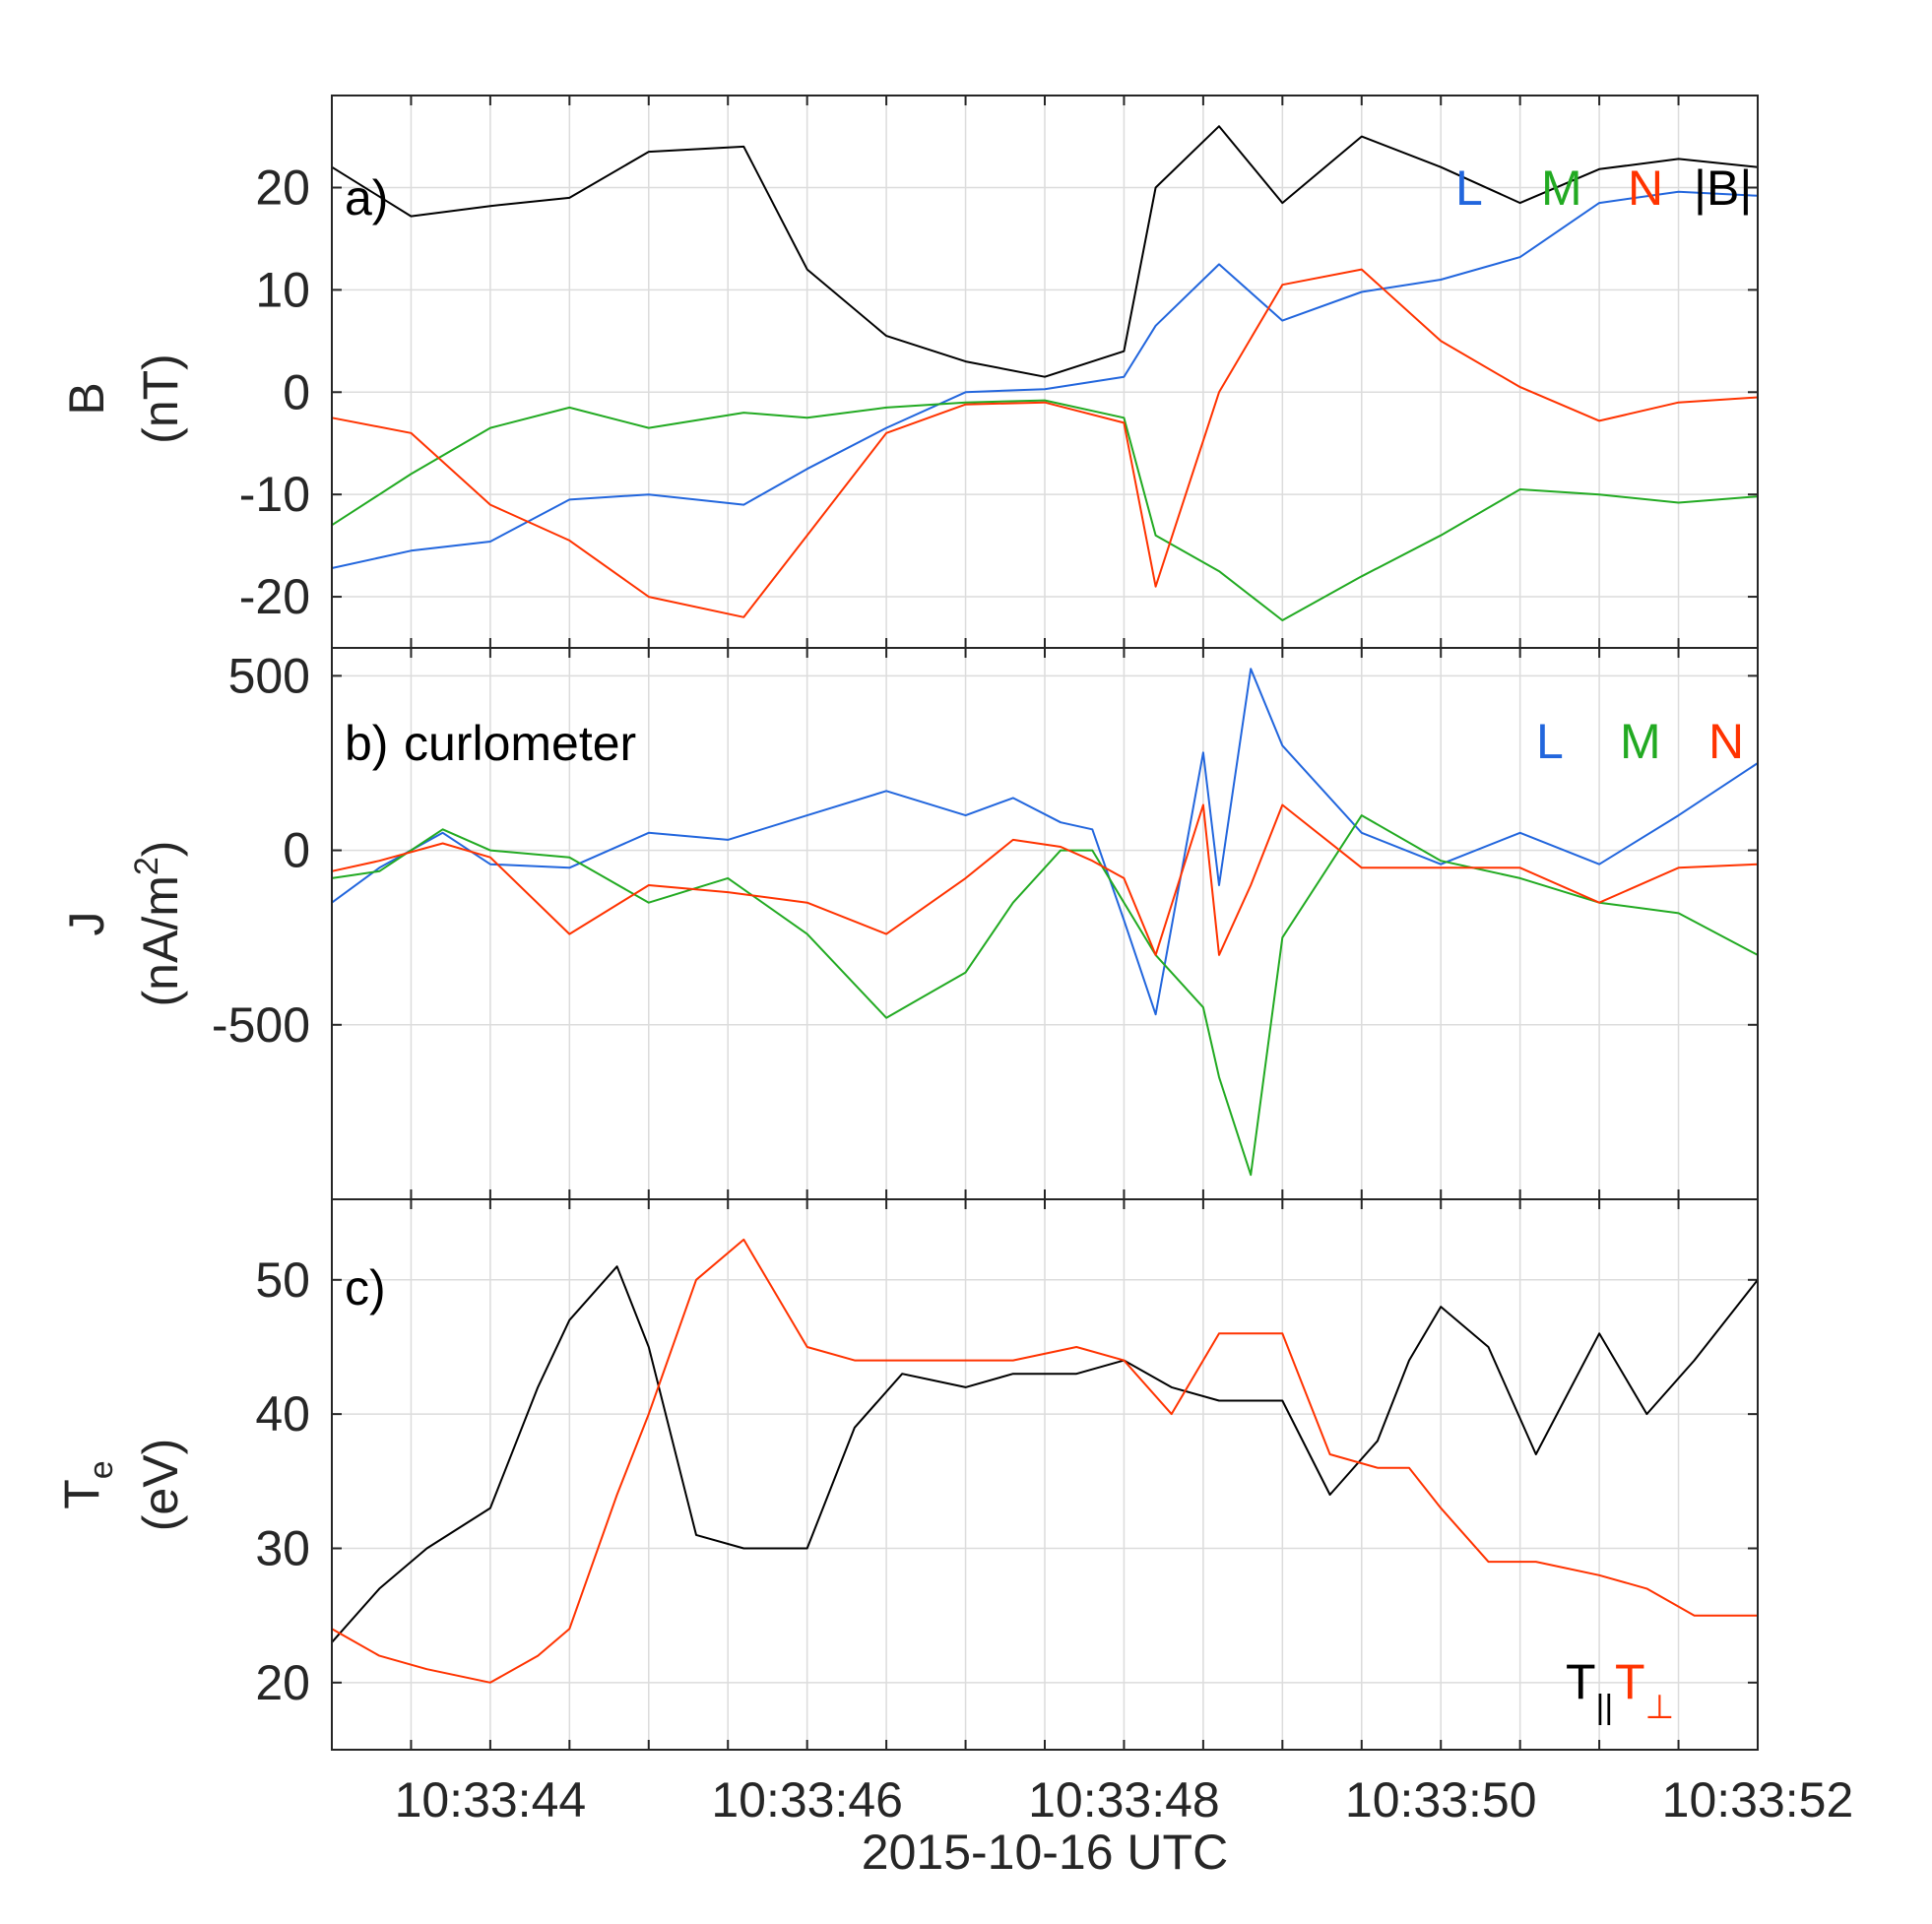 This screenshot has height=1924, width=1932. What do you see at coordinates (1589, 1690) in the screenshot?
I see `panel-c-legend-t-par: T||` at bounding box center [1589, 1690].